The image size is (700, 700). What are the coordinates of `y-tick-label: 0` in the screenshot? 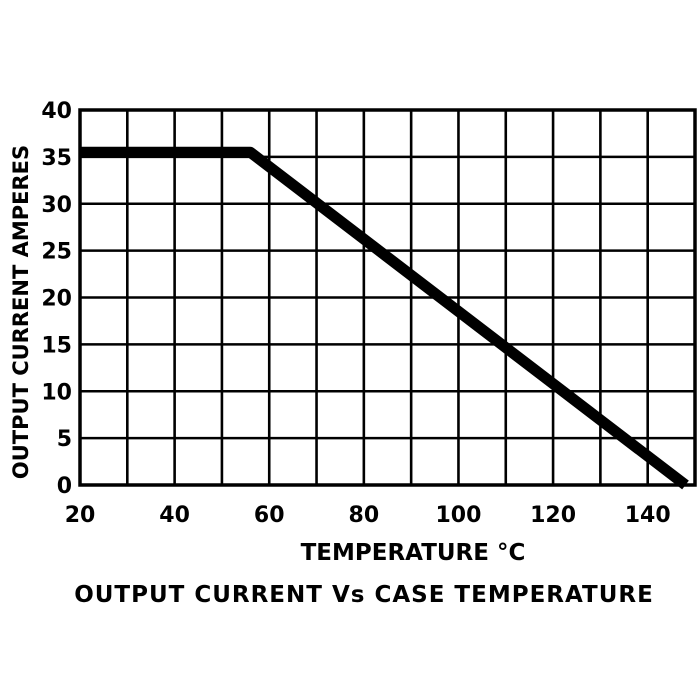 It's located at (64, 486).